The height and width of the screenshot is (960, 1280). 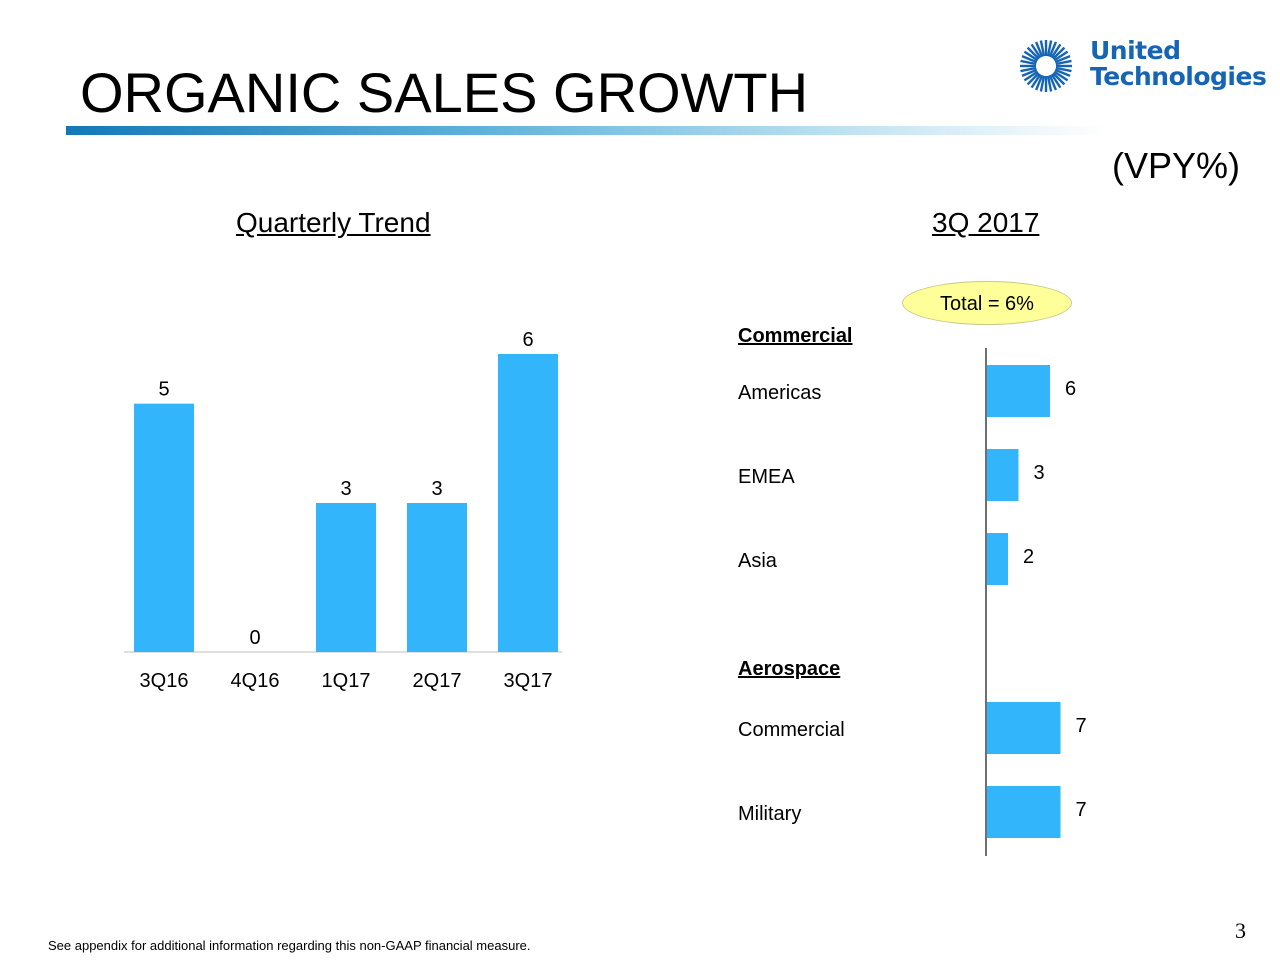 I want to click on page-number: 3, so click(x=1240, y=930).